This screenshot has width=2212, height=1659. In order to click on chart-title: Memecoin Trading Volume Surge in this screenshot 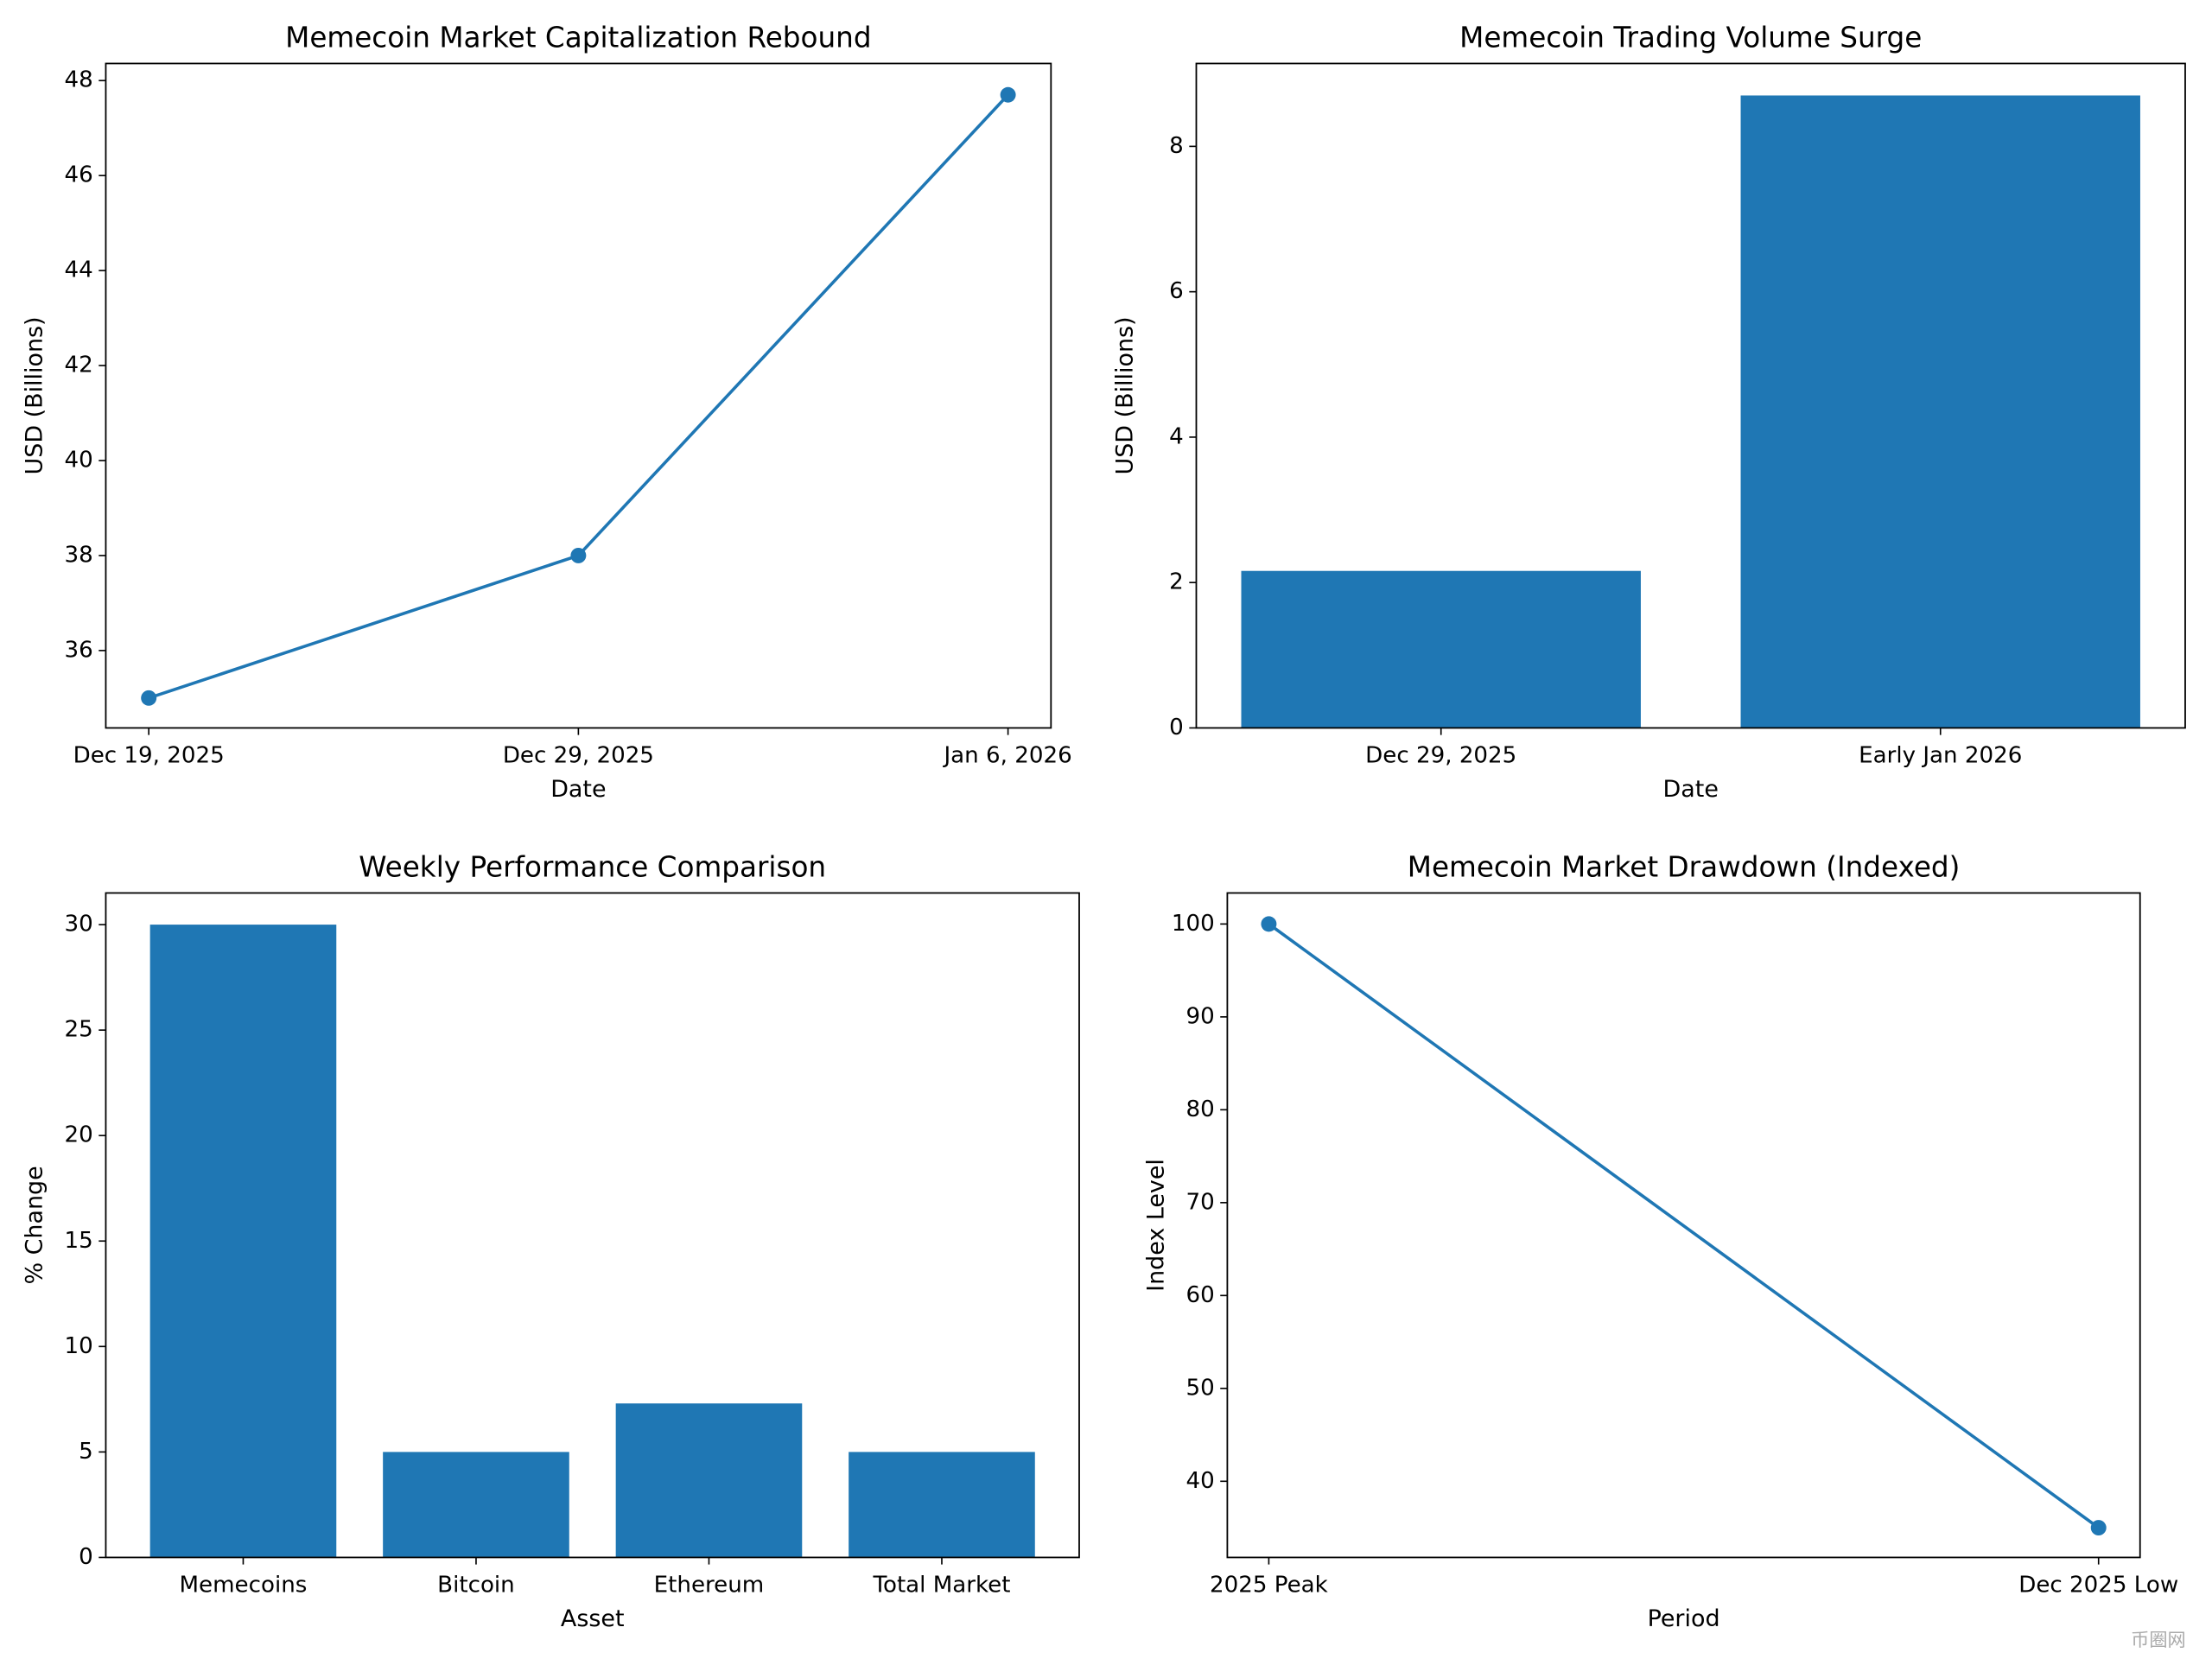, I will do `click(1690, 38)`.